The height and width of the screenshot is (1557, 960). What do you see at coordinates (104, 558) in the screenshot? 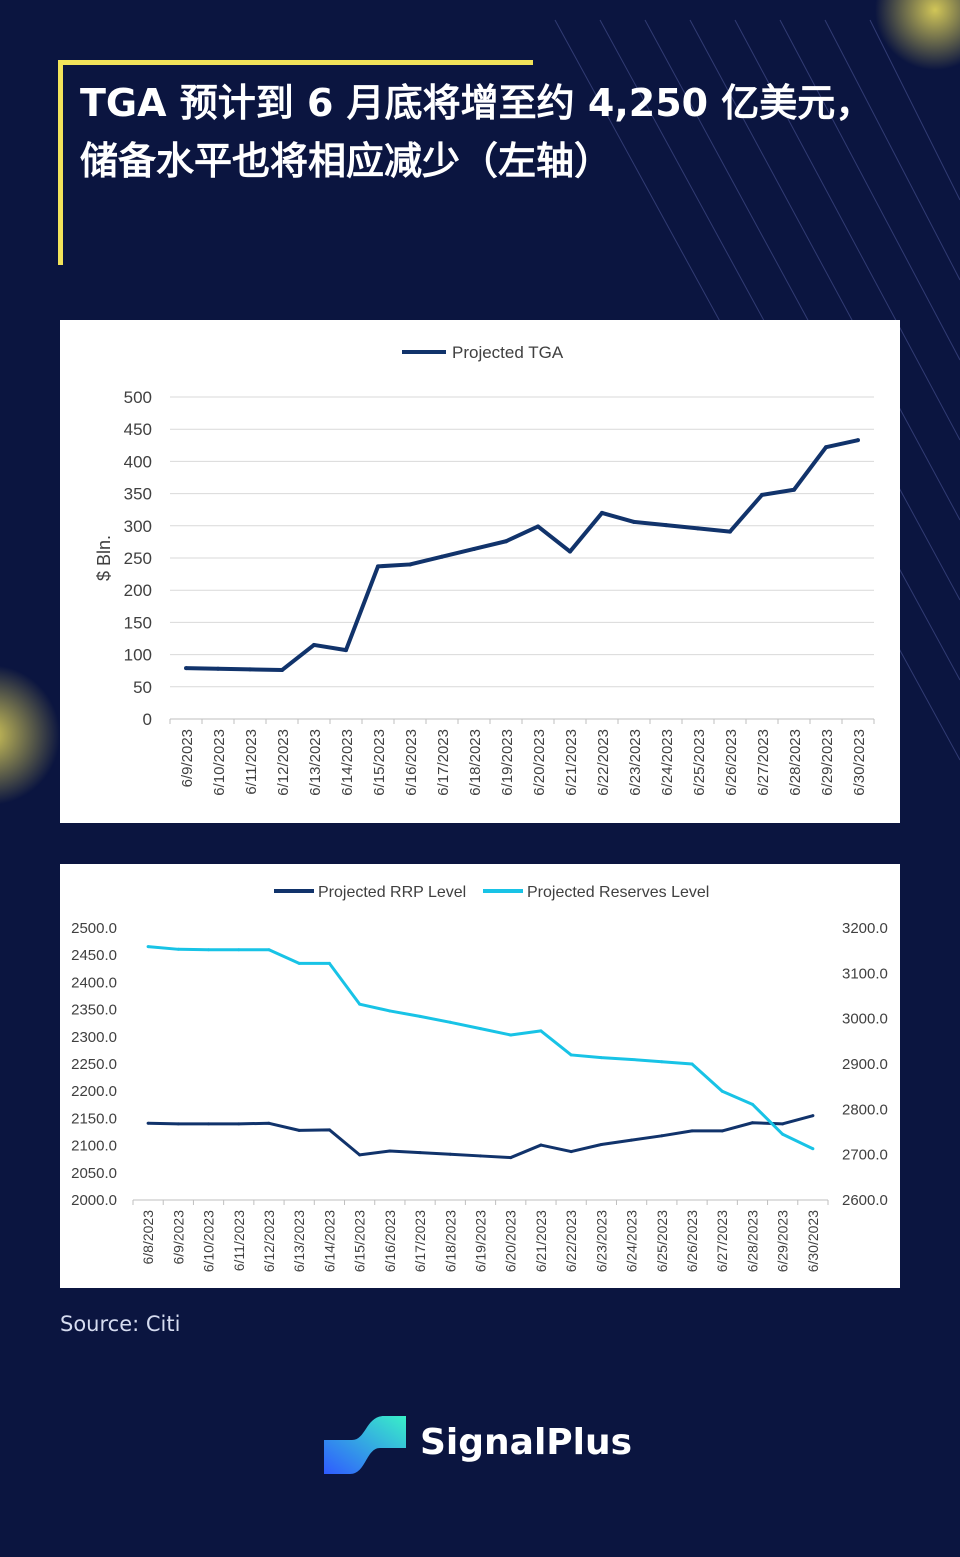
I see `y-axis-title: $ Bln.` at bounding box center [104, 558].